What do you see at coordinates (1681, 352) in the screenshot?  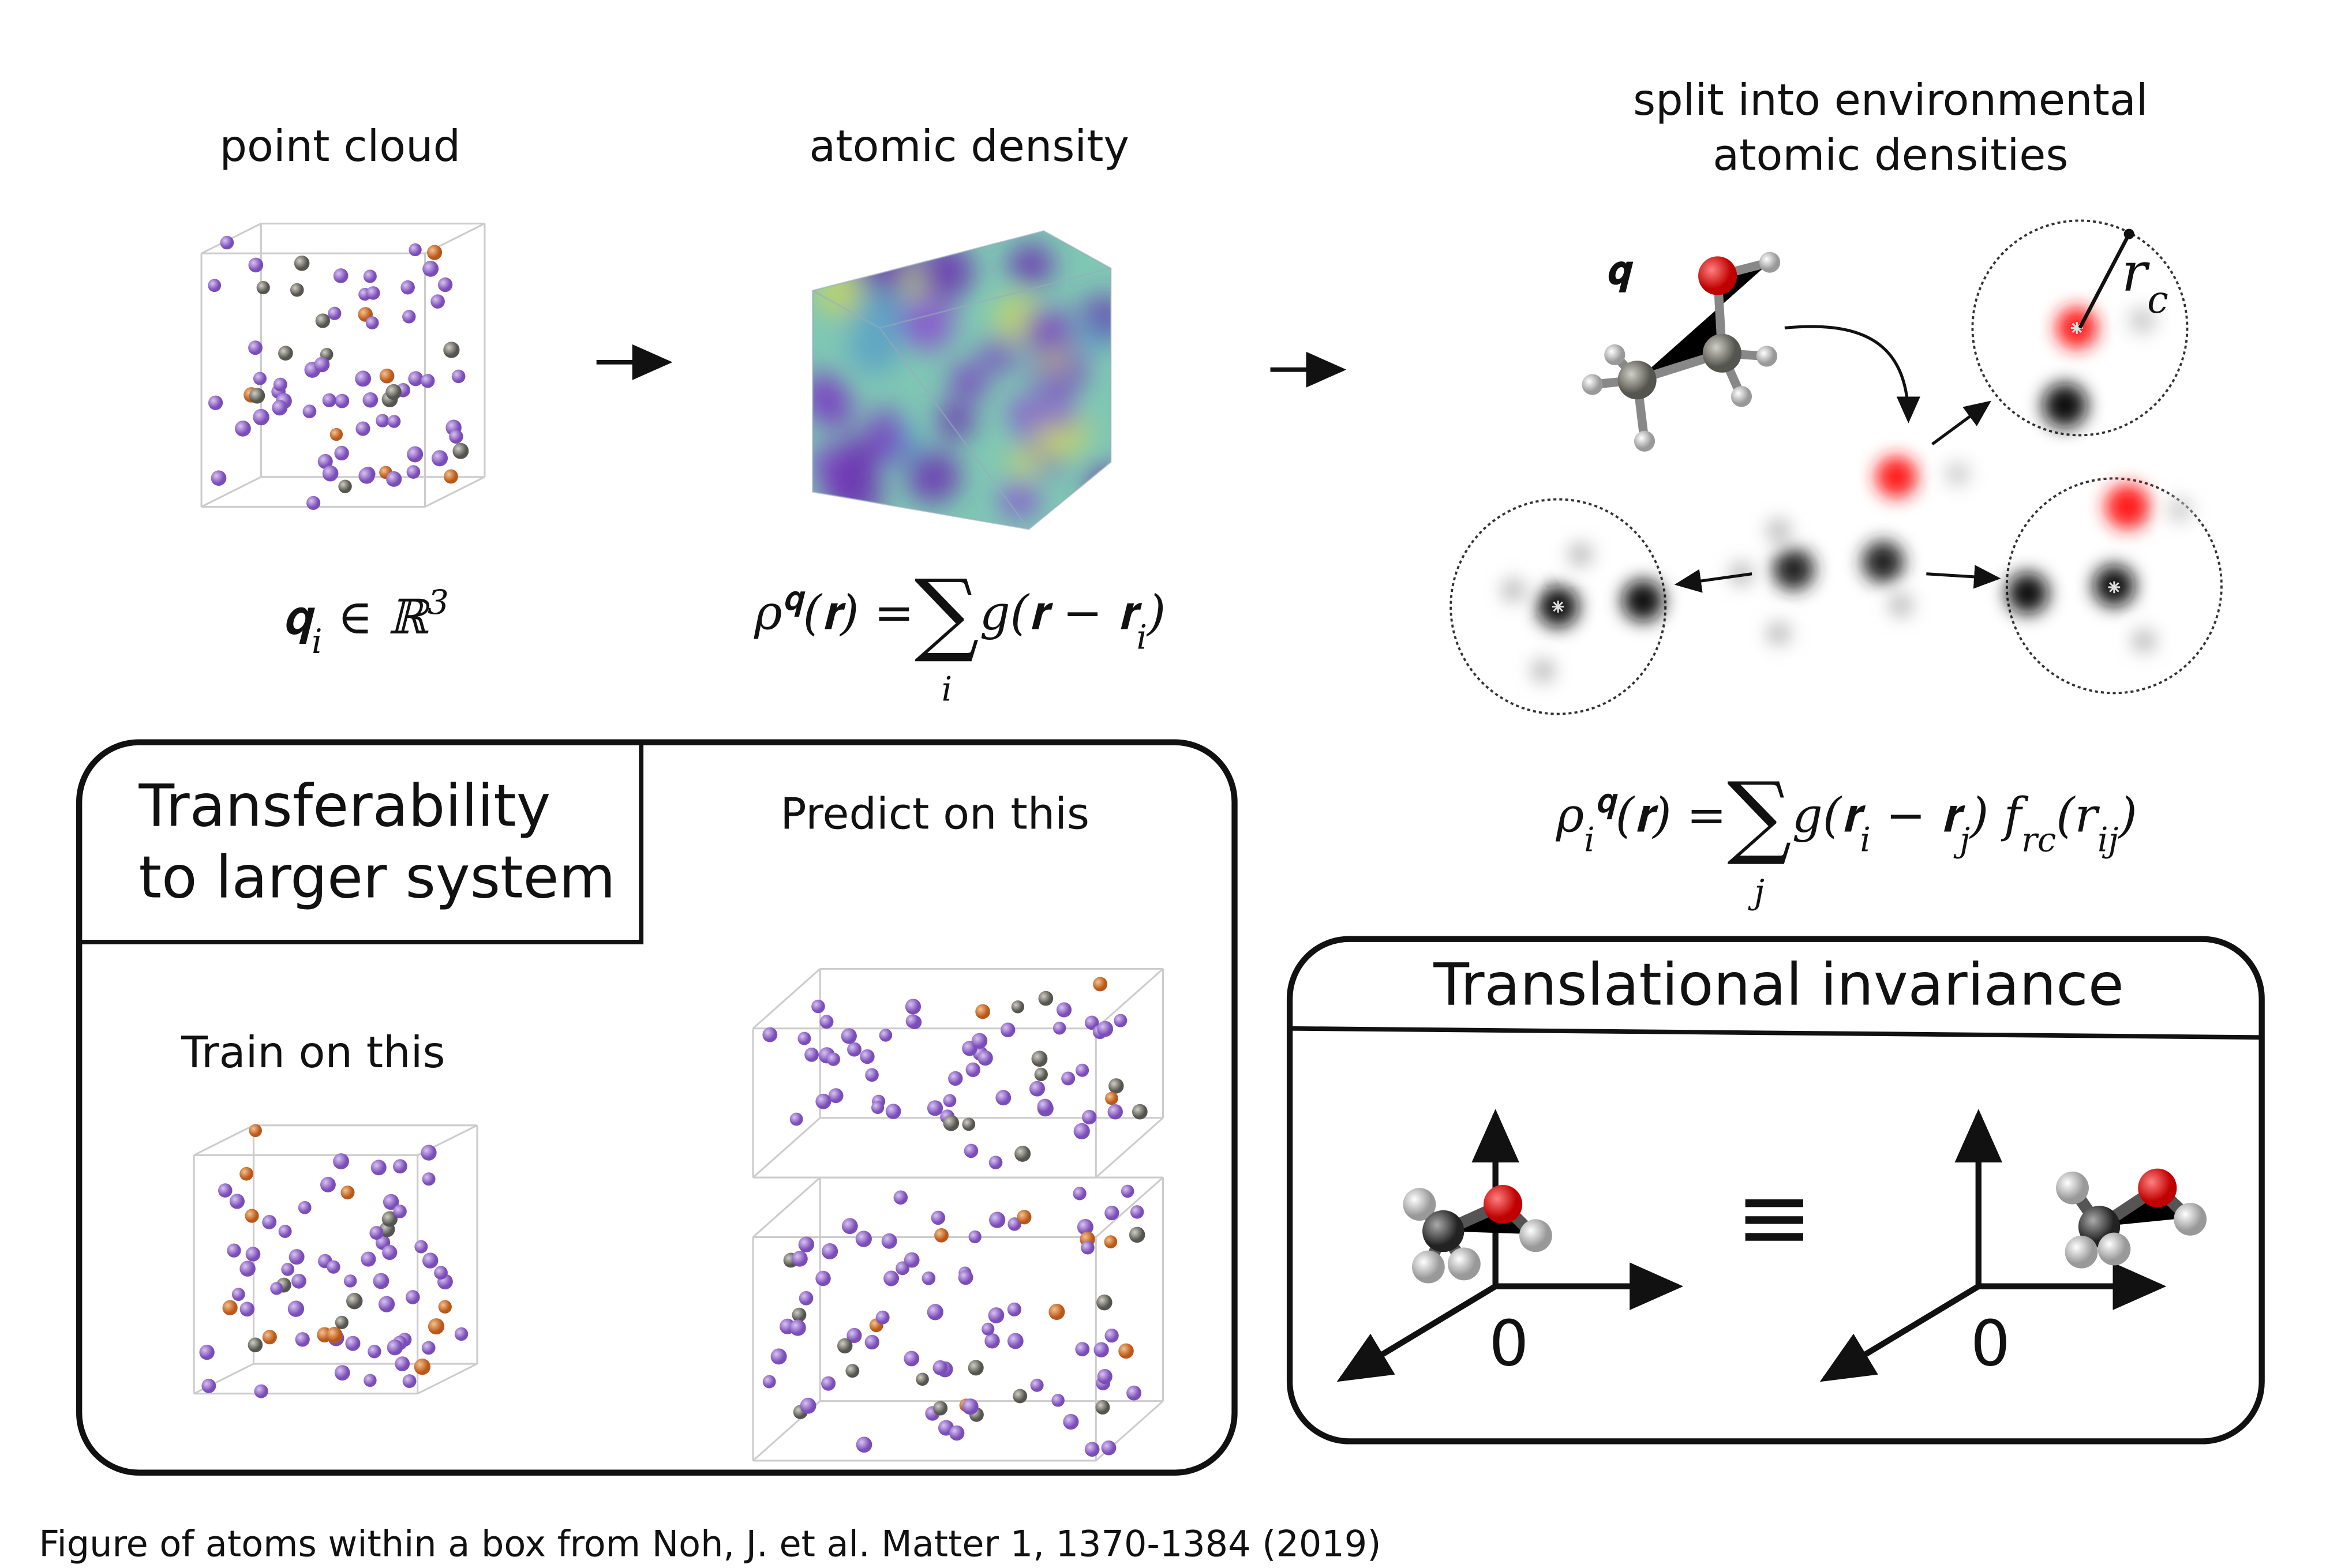 I see `molecule-atoms` at bounding box center [1681, 352].